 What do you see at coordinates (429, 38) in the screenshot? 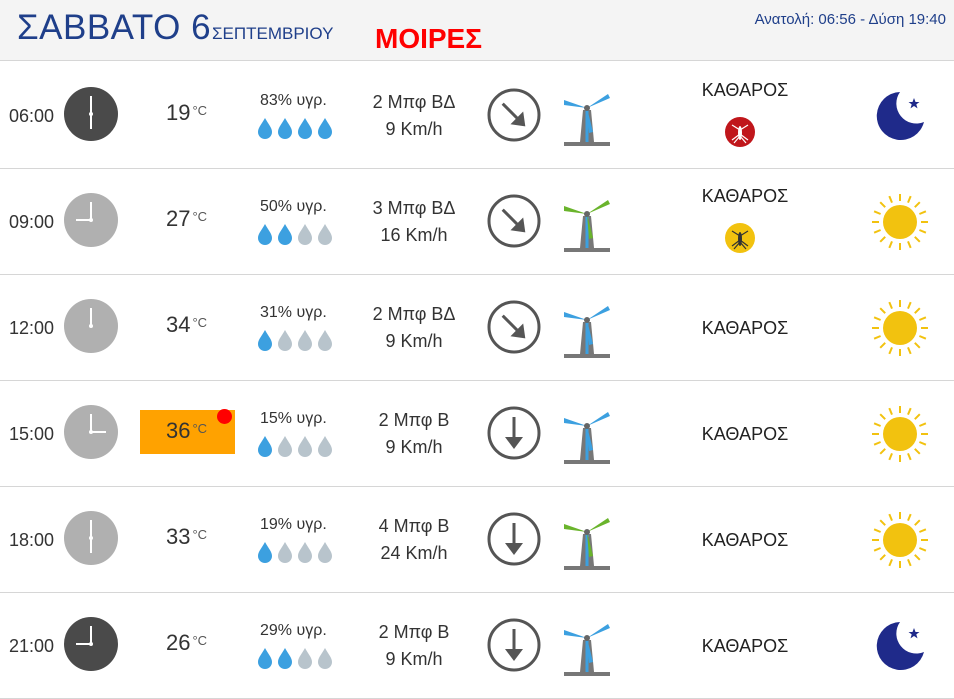
I see `moires-label: ΜΟΙΡΕΣ` at bounding box center [429, 38].